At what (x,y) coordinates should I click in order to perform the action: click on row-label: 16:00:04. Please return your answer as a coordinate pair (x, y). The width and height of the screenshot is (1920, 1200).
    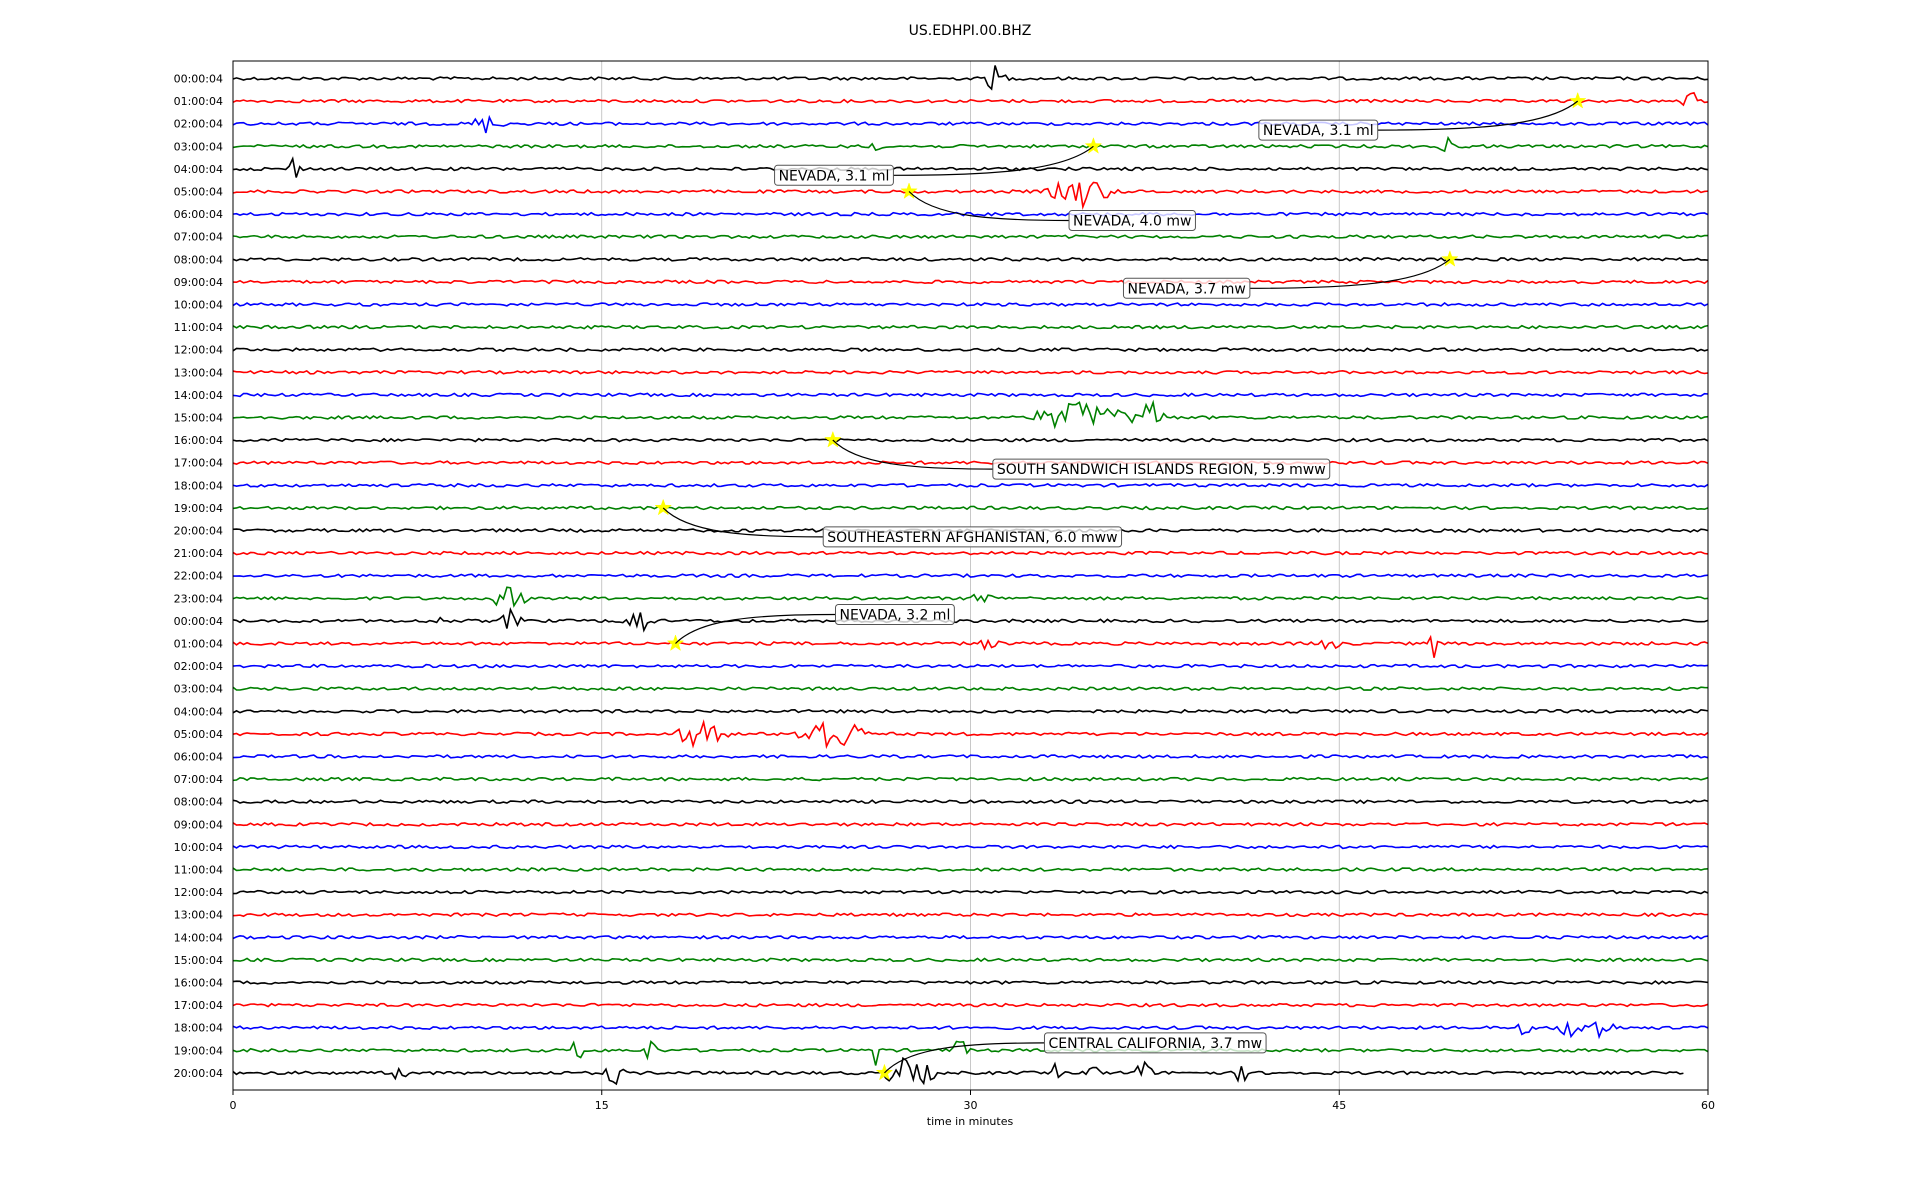
    Looking at the image, I should click on (198, 440).